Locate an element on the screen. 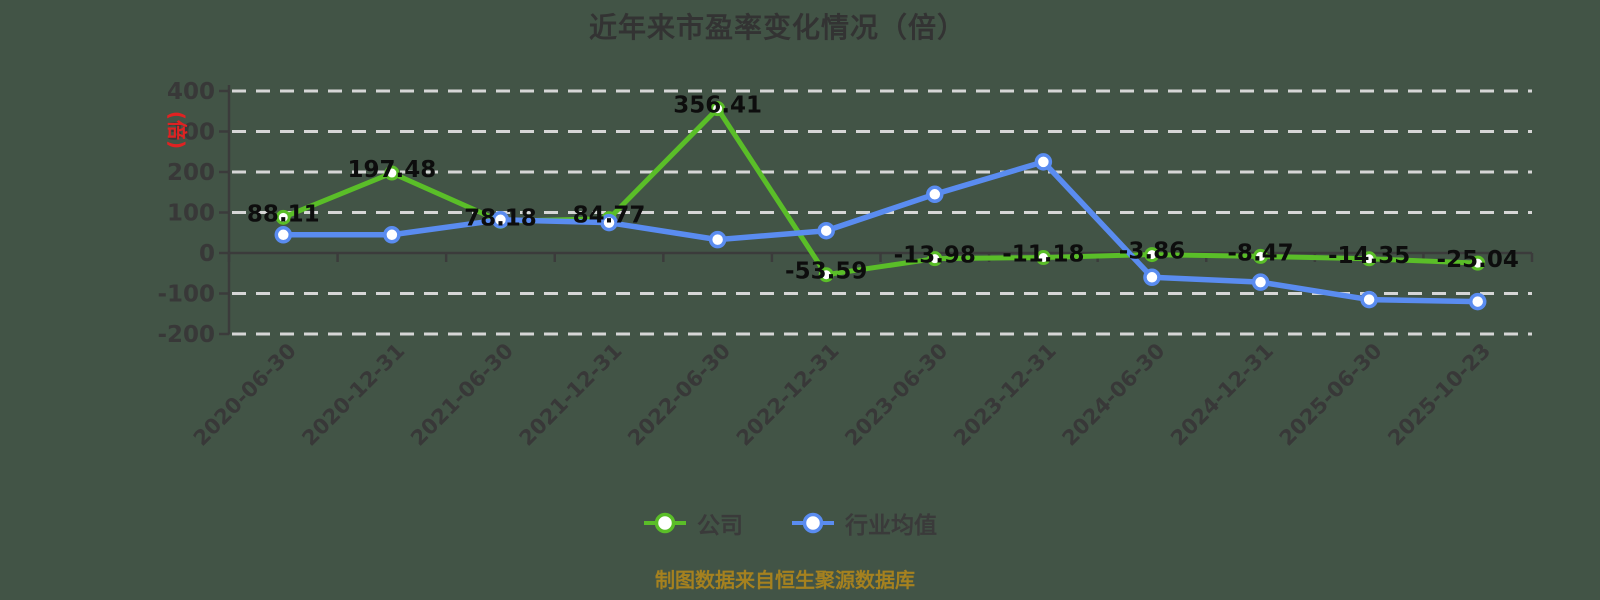  data-source-note: 制图数据来自恒生聚源数据库 is located at coordinates (785, 580).